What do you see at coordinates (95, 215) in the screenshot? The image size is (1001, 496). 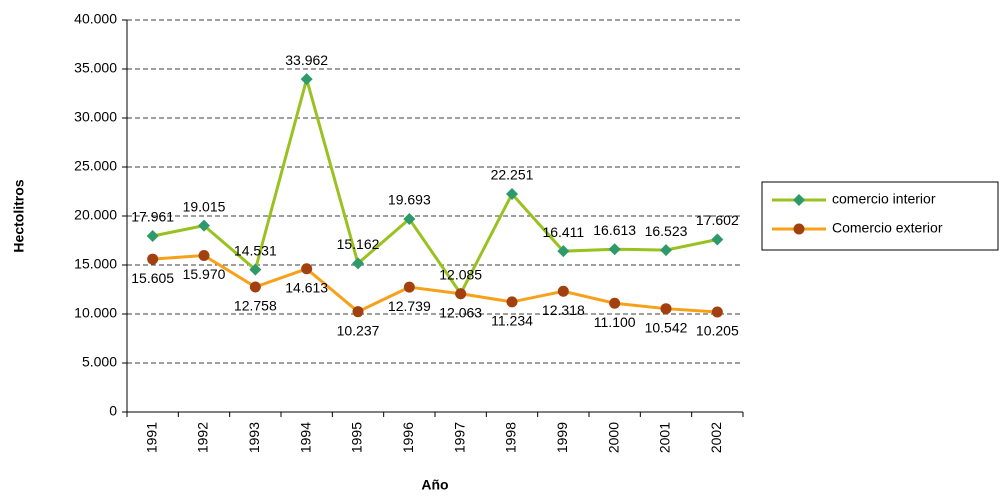 I see `y-tick-label: 20.000` at bounding box center [95, 215].